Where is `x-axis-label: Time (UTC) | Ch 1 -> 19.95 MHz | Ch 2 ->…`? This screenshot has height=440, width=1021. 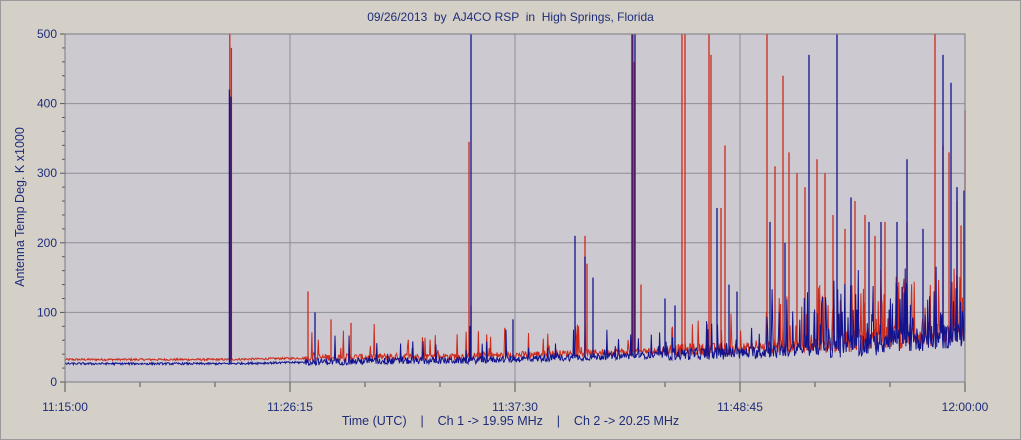 x-axis-label: Time (UTC) | Ch 1 -> 19.95 MHz | Ch 2 ->… is located at coordinates (510, 421).